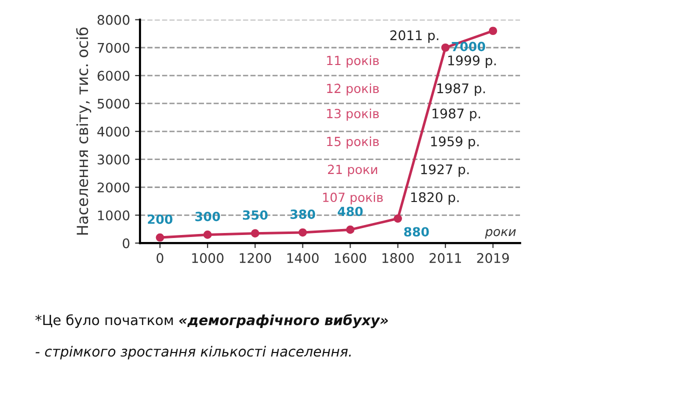 This screenshot has height=394, width=700. I want to click on annotation: 1959 р., so click(455, 142).